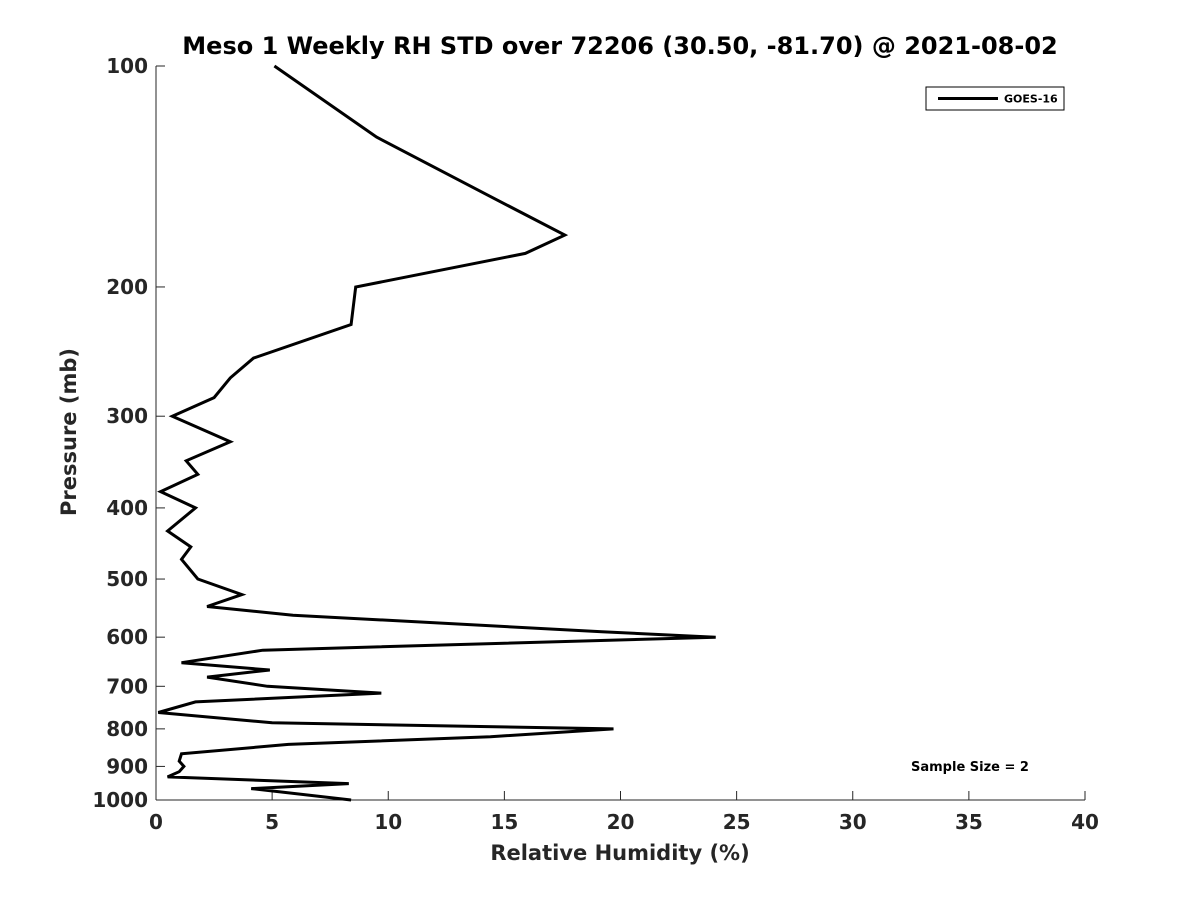  Describe the element at coordinates (127, 66) in the screenshot. I see `y-tick-label-0: 100` at that location.